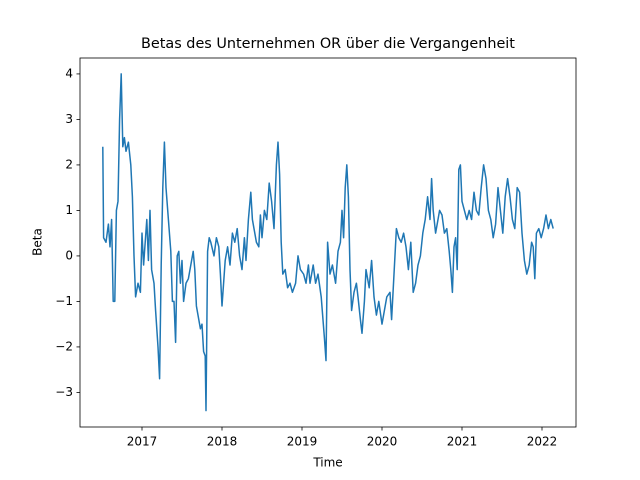 Image resolution: width=640 pixels, height=480 pixels. I want to click on y-tick-label: 3, so click(69, 119).